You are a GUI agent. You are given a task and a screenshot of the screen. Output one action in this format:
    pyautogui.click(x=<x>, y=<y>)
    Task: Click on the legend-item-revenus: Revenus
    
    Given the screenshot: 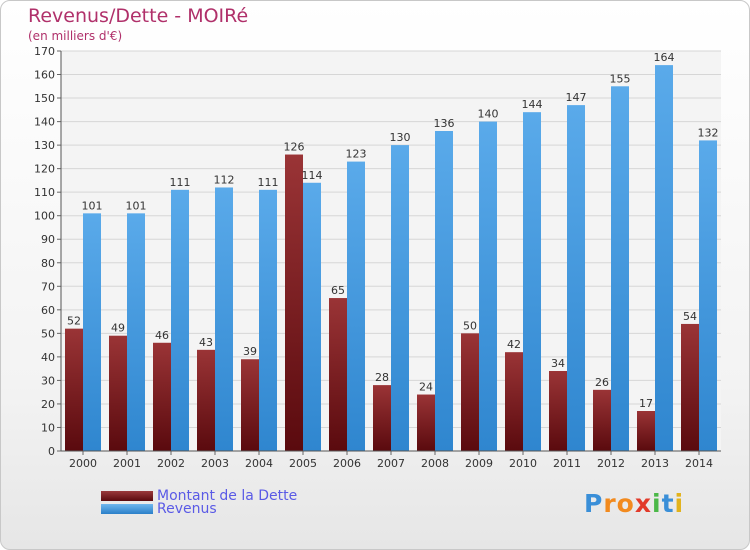 What is the action you would take?
    pyautogui.click(x=159, y=509)
    